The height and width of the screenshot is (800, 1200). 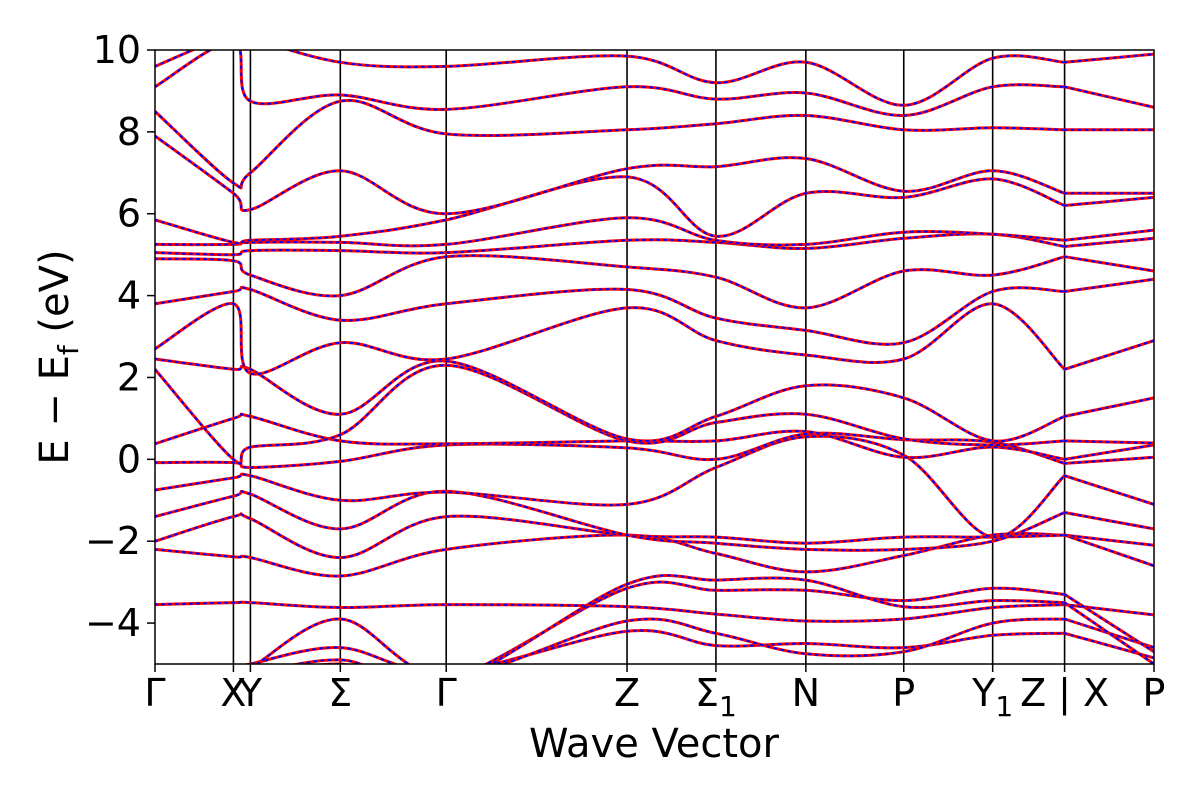 I want to click on x-tick-label: Y1, so click(x=992, y=697).